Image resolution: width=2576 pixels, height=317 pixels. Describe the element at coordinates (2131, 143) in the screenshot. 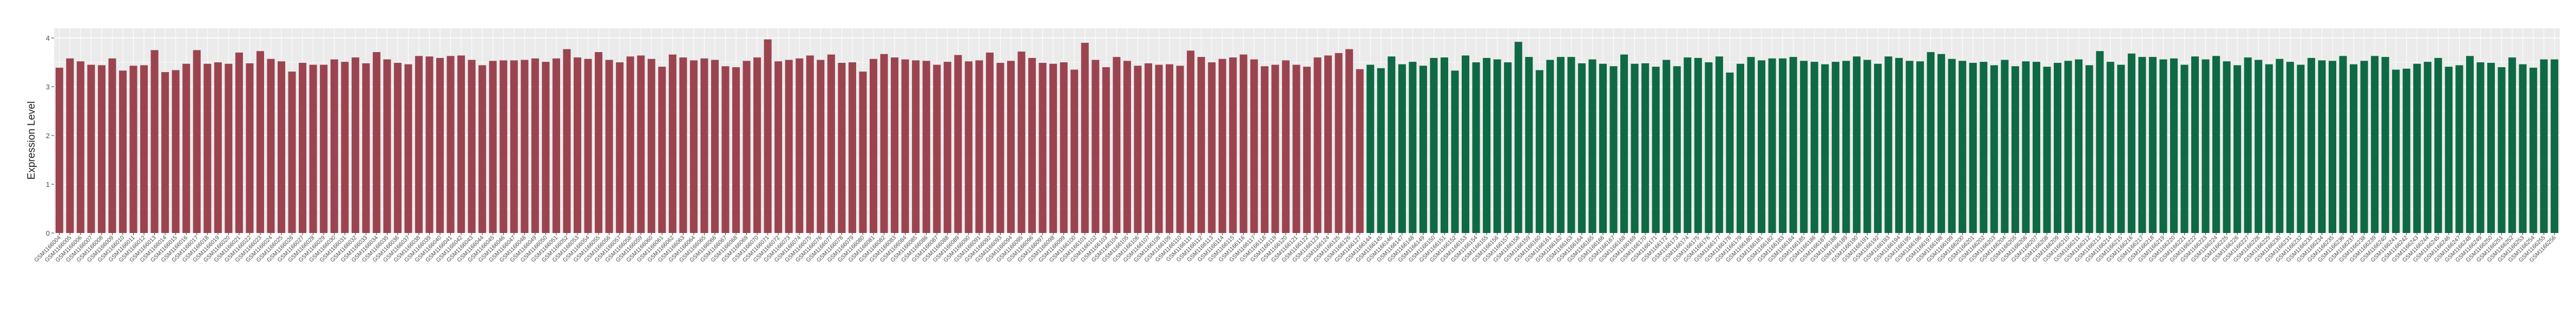

I see `bar-GSM1166216` at that location.